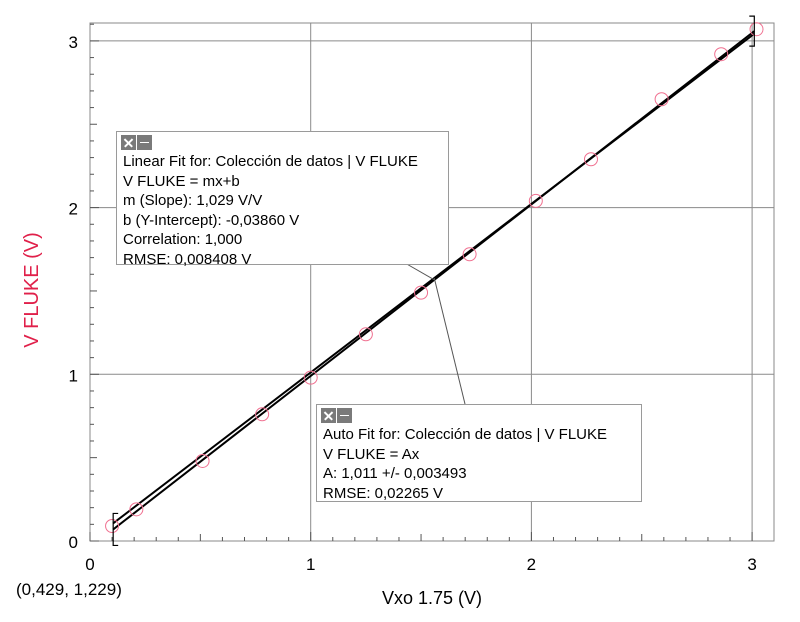 This screenshot has width=800, height=622. I want to click on annotation-leader-lines, so click(435, 333).